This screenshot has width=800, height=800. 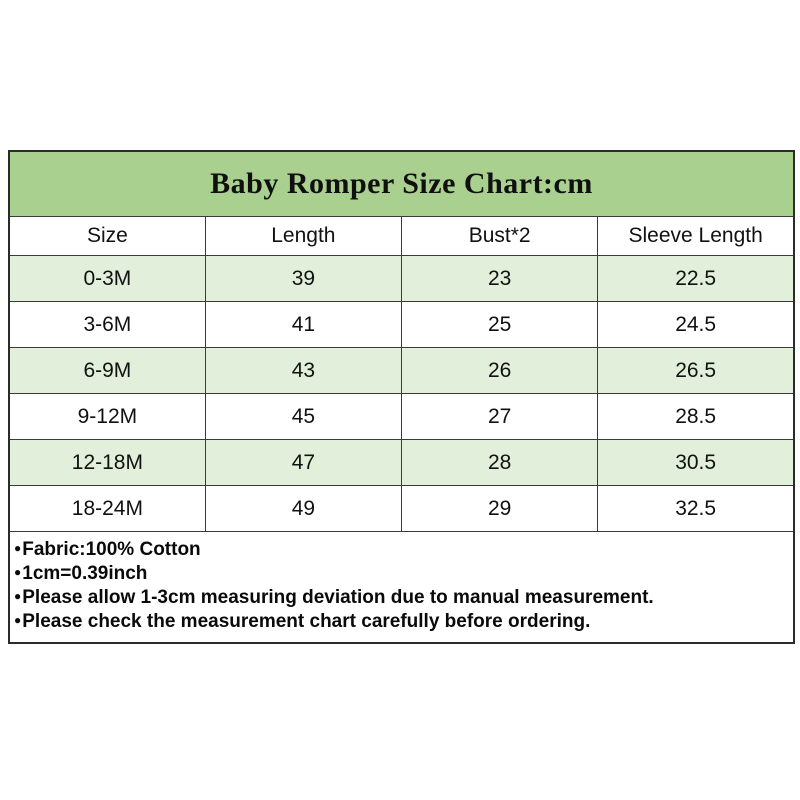 I want to click on cell-bust: 27, so click(x=499, y=416).